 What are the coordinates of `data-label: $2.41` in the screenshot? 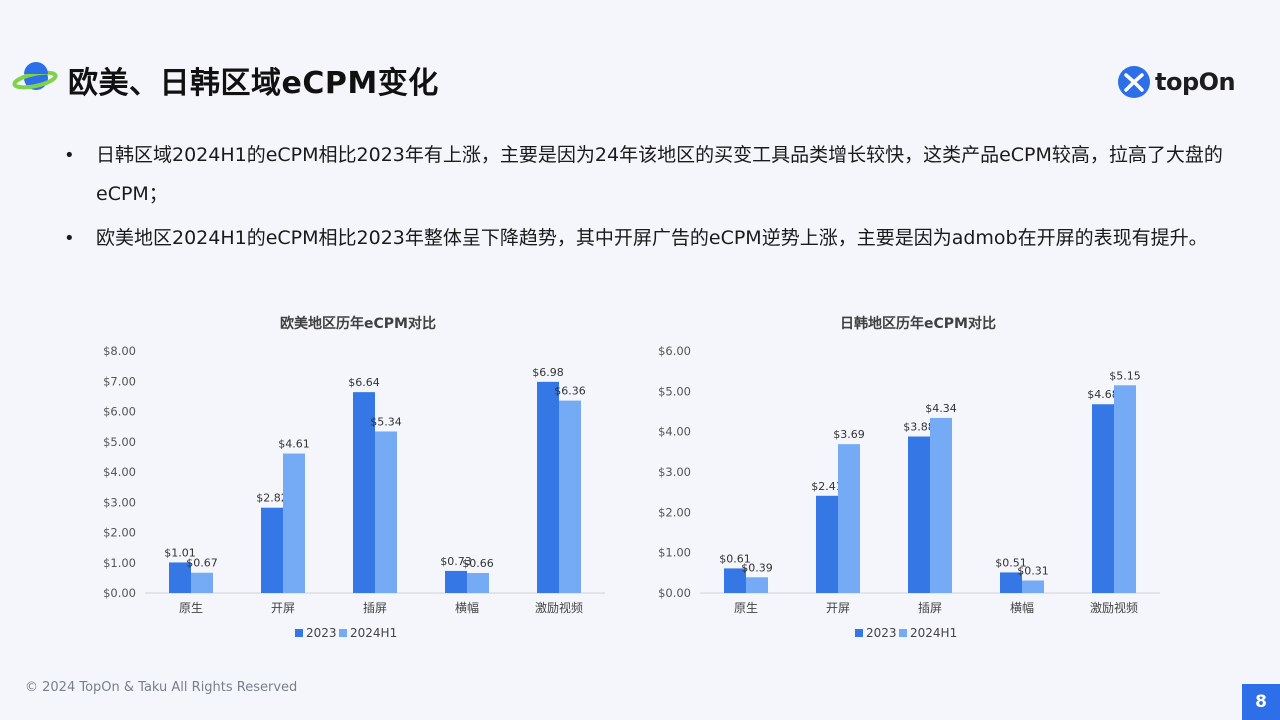 It's located at (827, 486).